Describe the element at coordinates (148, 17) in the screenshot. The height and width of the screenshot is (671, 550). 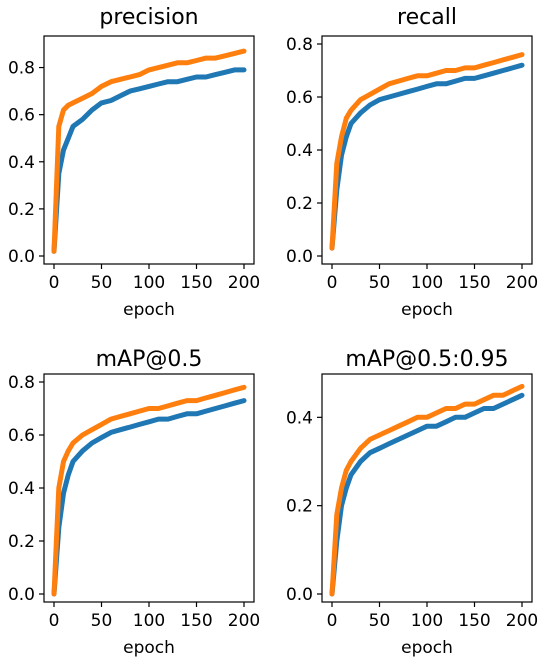
I see `chart-title: precision` at that location.